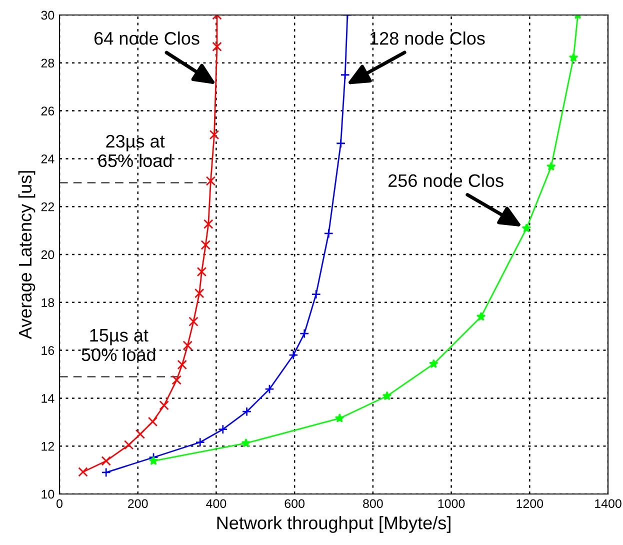  Describe the element at coordinates (47, 63) in the screenshot. I see `y-tick-label: 28` at that location.